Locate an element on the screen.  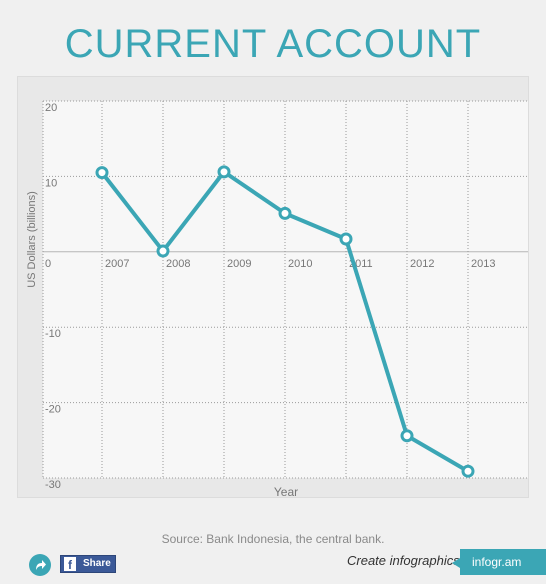
y-tick-label: -10 is located at coordinates (53, 334).